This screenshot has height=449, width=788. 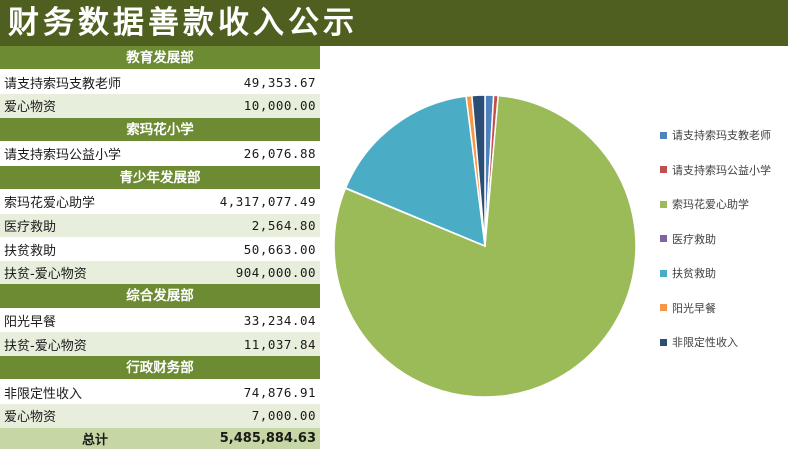 I want to click on row-value: 7,000.00, so click(x=283, y=416).